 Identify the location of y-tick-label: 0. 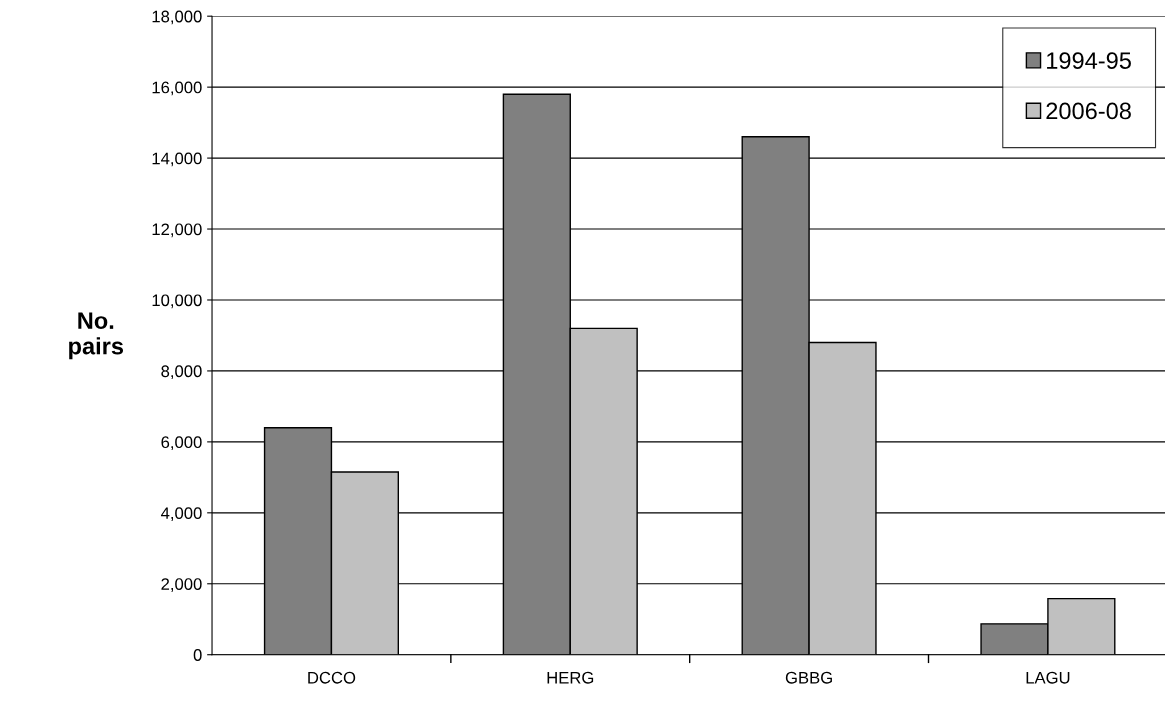
(197, 655).